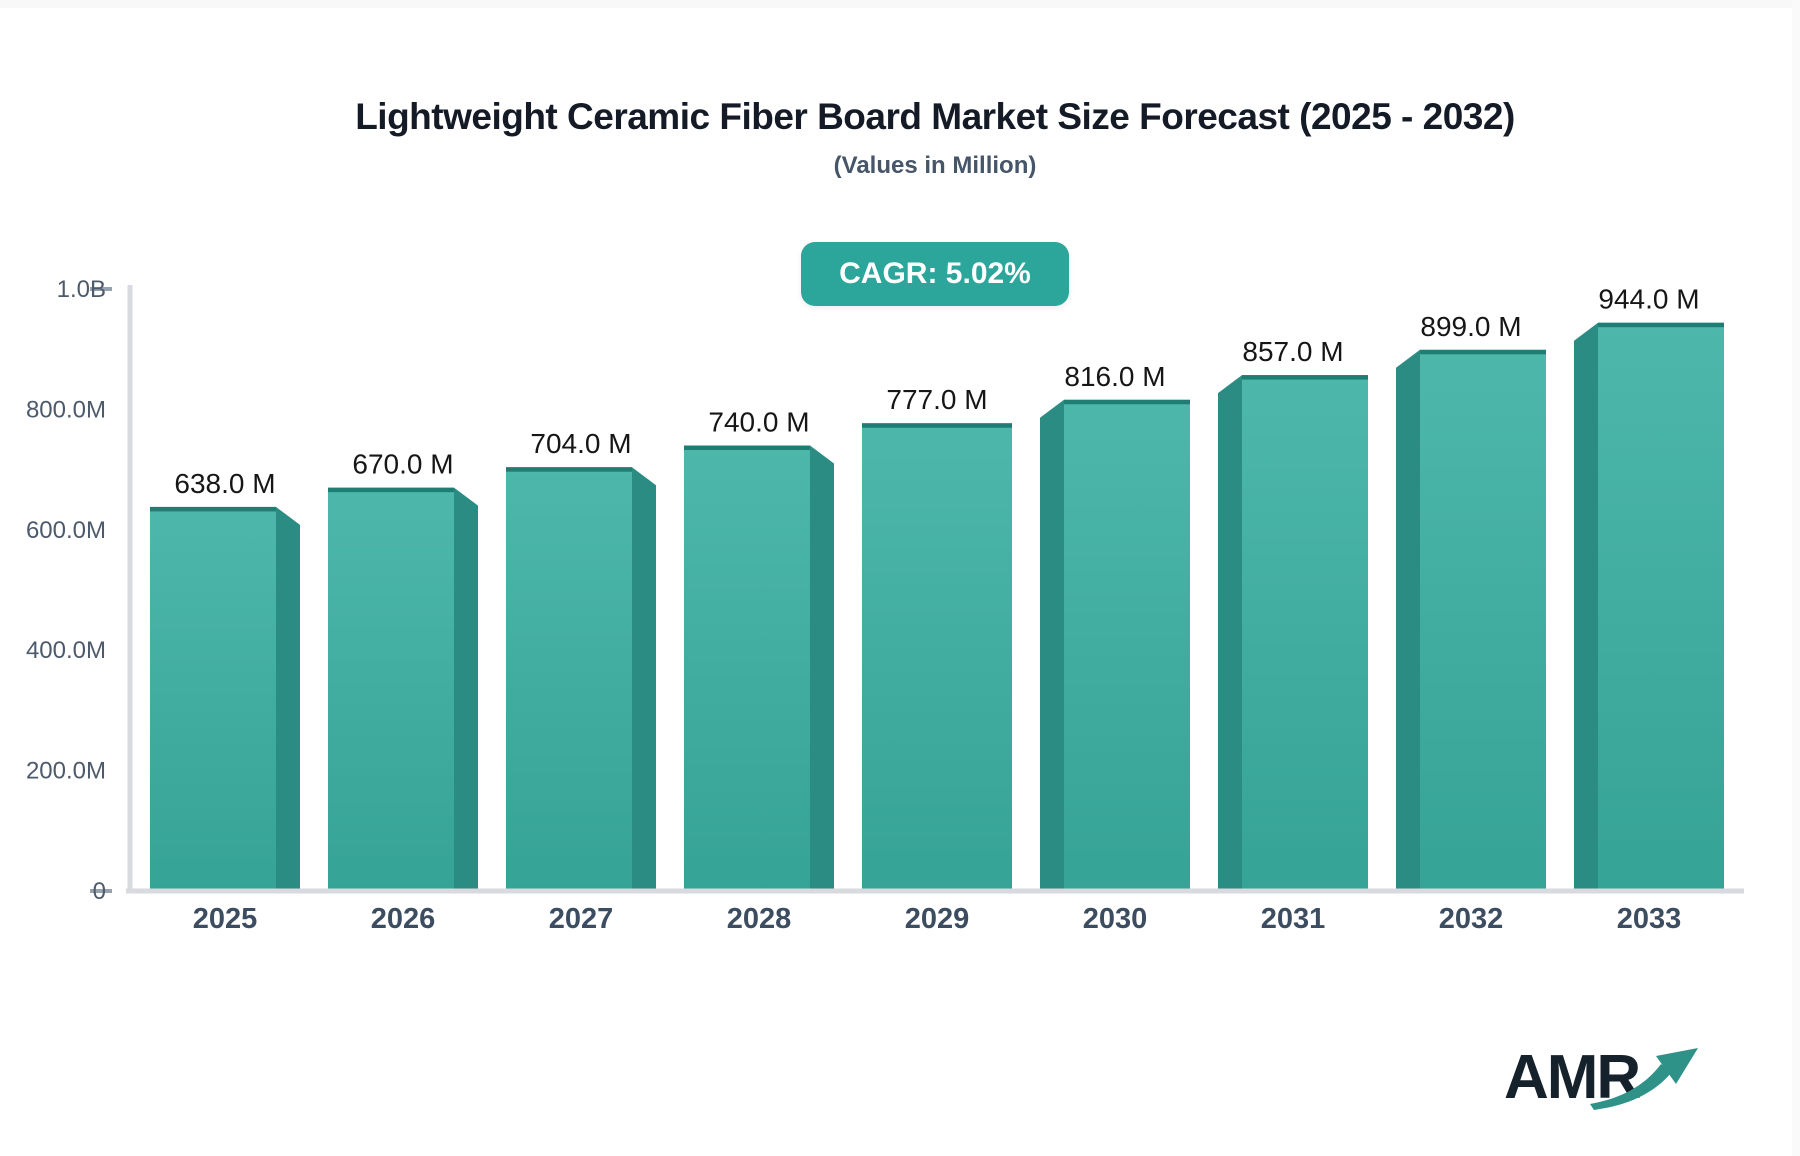  I want to click on bar-group-2033: 944.0 M 2033, so click(1649, 609).